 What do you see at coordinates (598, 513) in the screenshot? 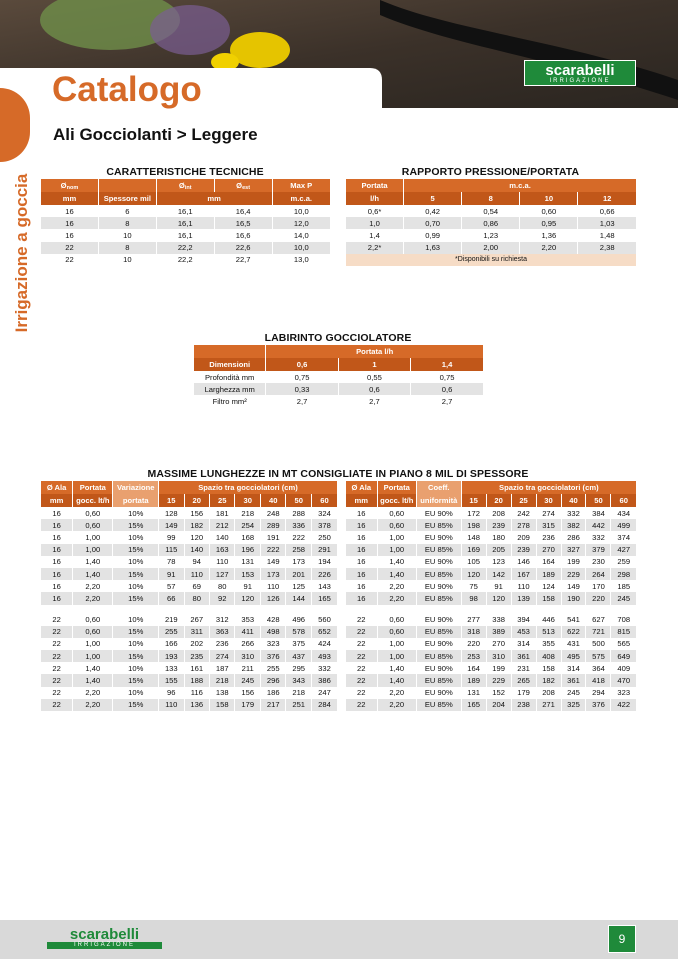
I see `data-cell: 384` at bounding box center [598, 513].